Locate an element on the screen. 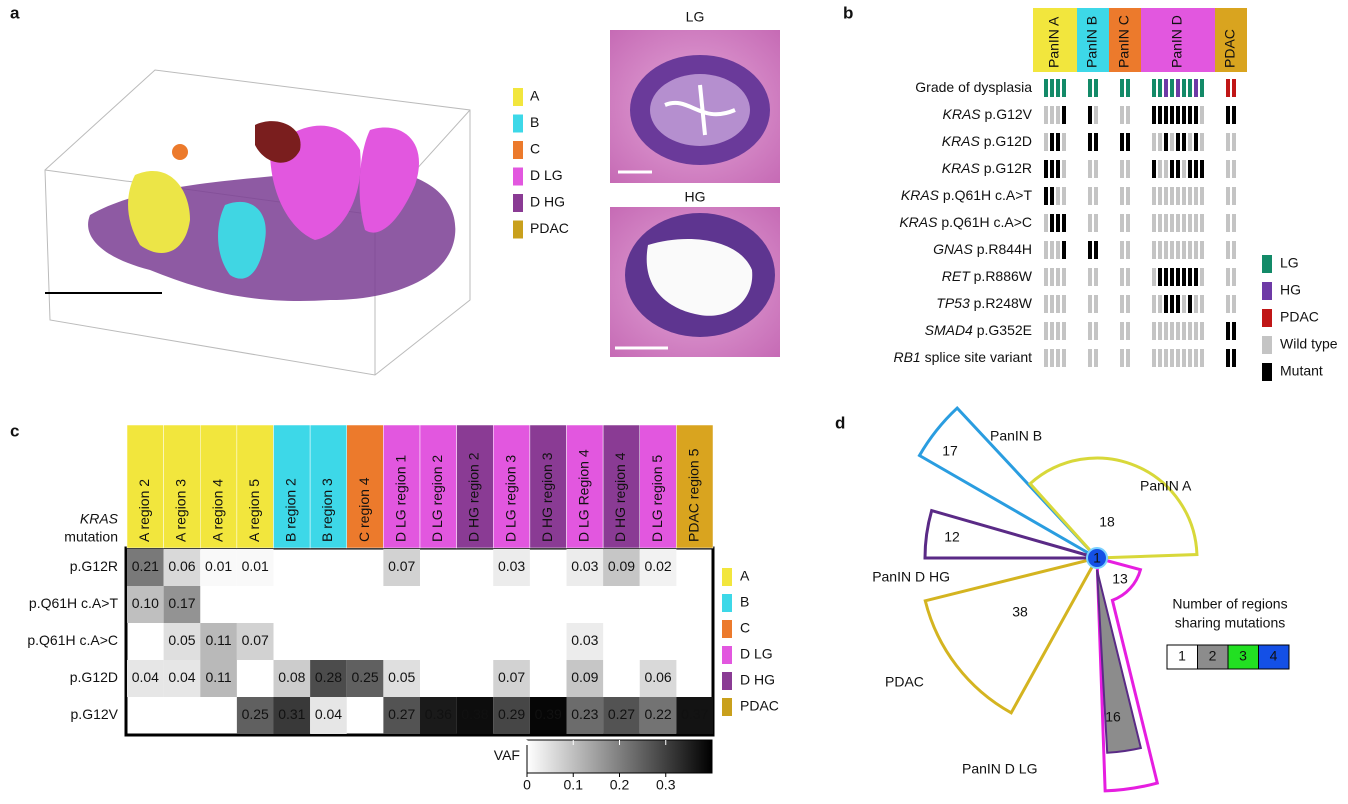 Image resolution: width=1348 pixels, height=804 pixels. center-node is located at coordinates (1097, 558).